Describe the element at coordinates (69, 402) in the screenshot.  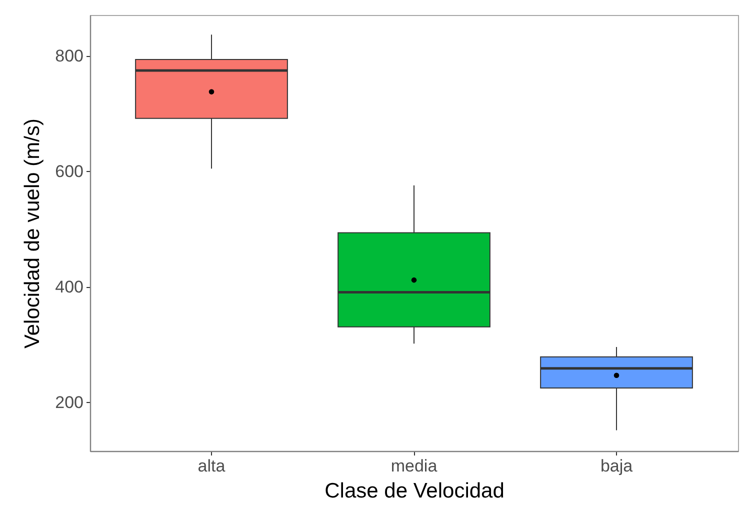
I see `y-tick-label: 200` at that location.